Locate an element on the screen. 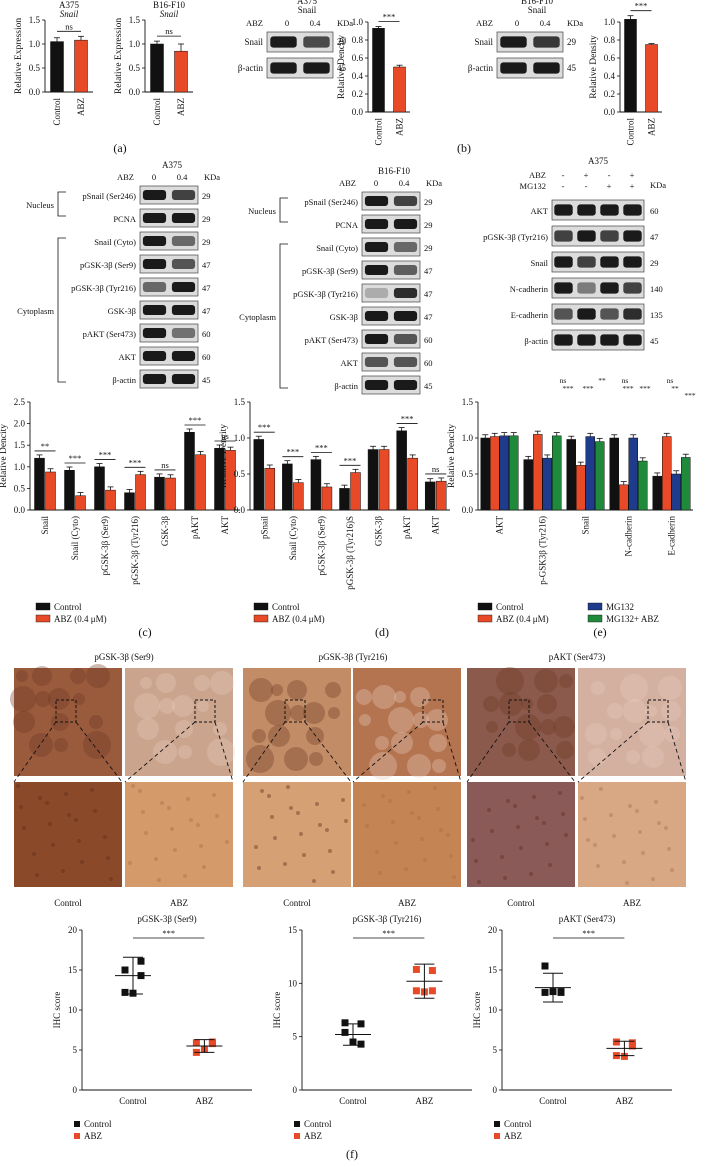  blot-d-strip is located at coordinates (391, 385).